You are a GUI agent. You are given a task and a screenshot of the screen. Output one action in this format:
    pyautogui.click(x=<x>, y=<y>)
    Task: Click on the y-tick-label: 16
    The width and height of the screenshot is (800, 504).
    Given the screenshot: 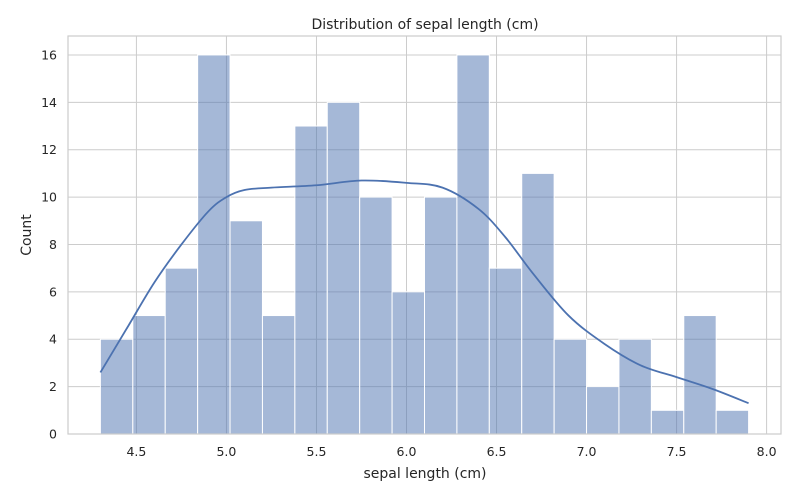 What is the action you would take?
    pyautogui.click(x=49, y=54)
    